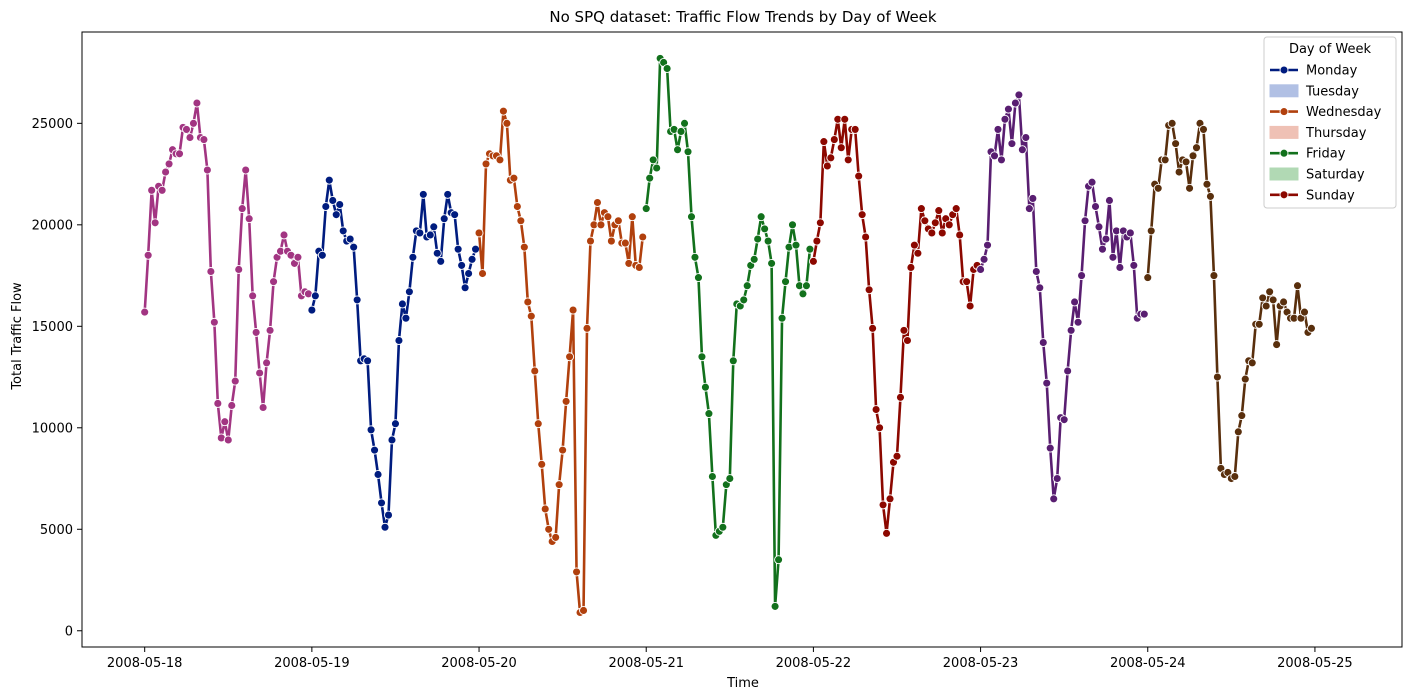 This screenshot has height=699, width=1411. What do you see at coordinates (814, 663) in the screenshot?
I see `x-tick-label: 2008-05-22` at bounding box center [814, 663].